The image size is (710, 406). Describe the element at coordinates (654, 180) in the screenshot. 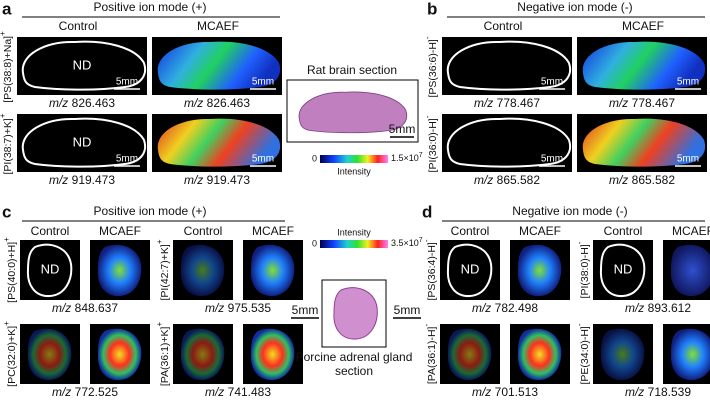

I see `mz-value: 865.582` at that location.